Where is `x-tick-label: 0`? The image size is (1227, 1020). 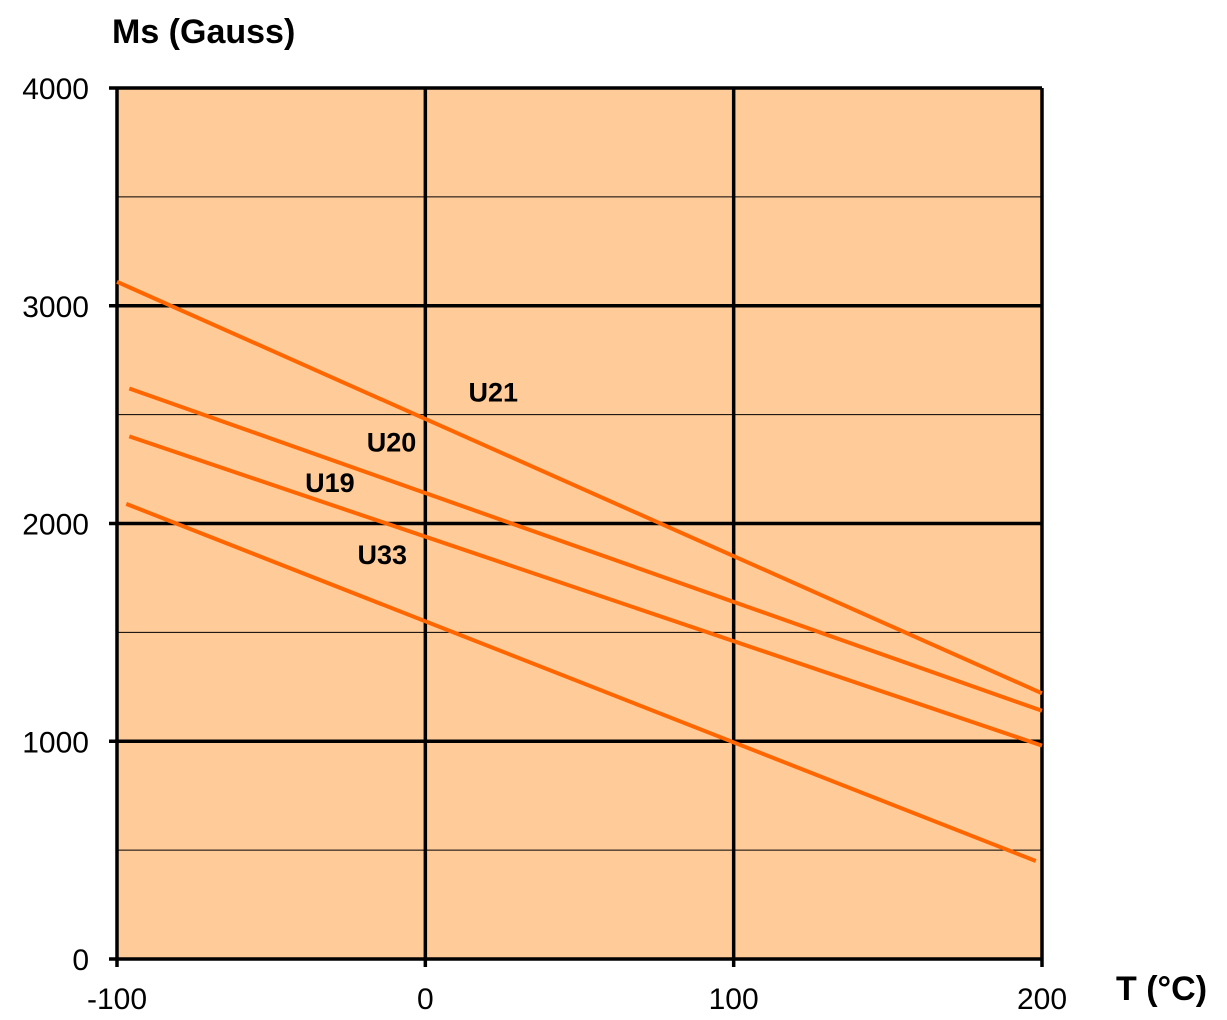
x-tick-label: 0 is located at coordinates (425, 999).